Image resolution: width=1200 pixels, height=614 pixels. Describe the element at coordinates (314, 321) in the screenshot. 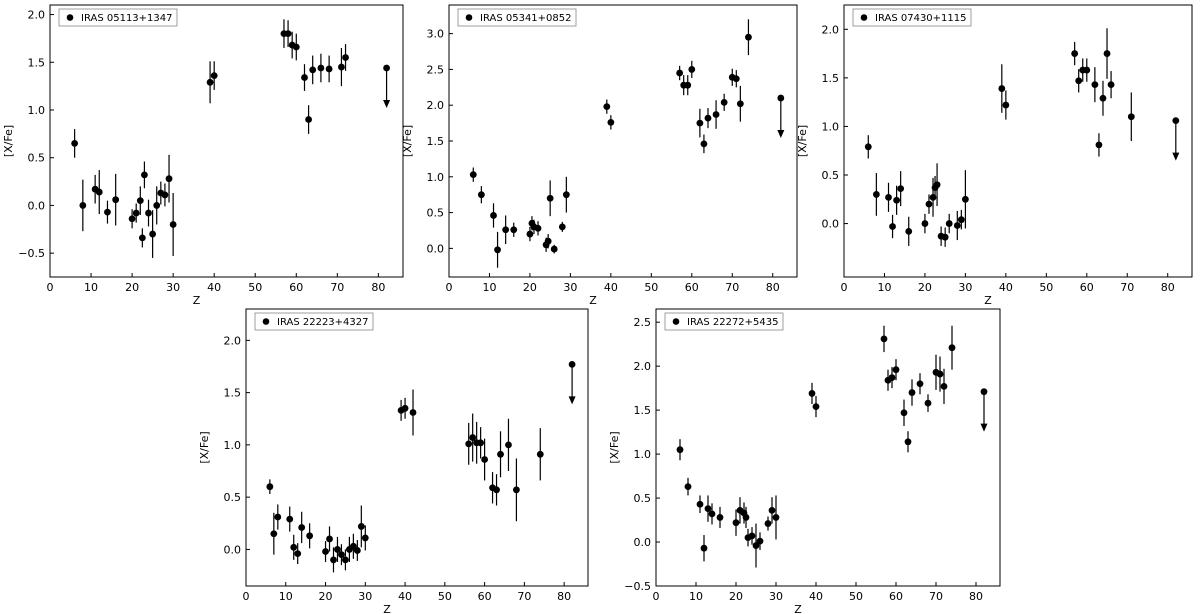

I see `legend: IRAS 22223+4327` at that location.